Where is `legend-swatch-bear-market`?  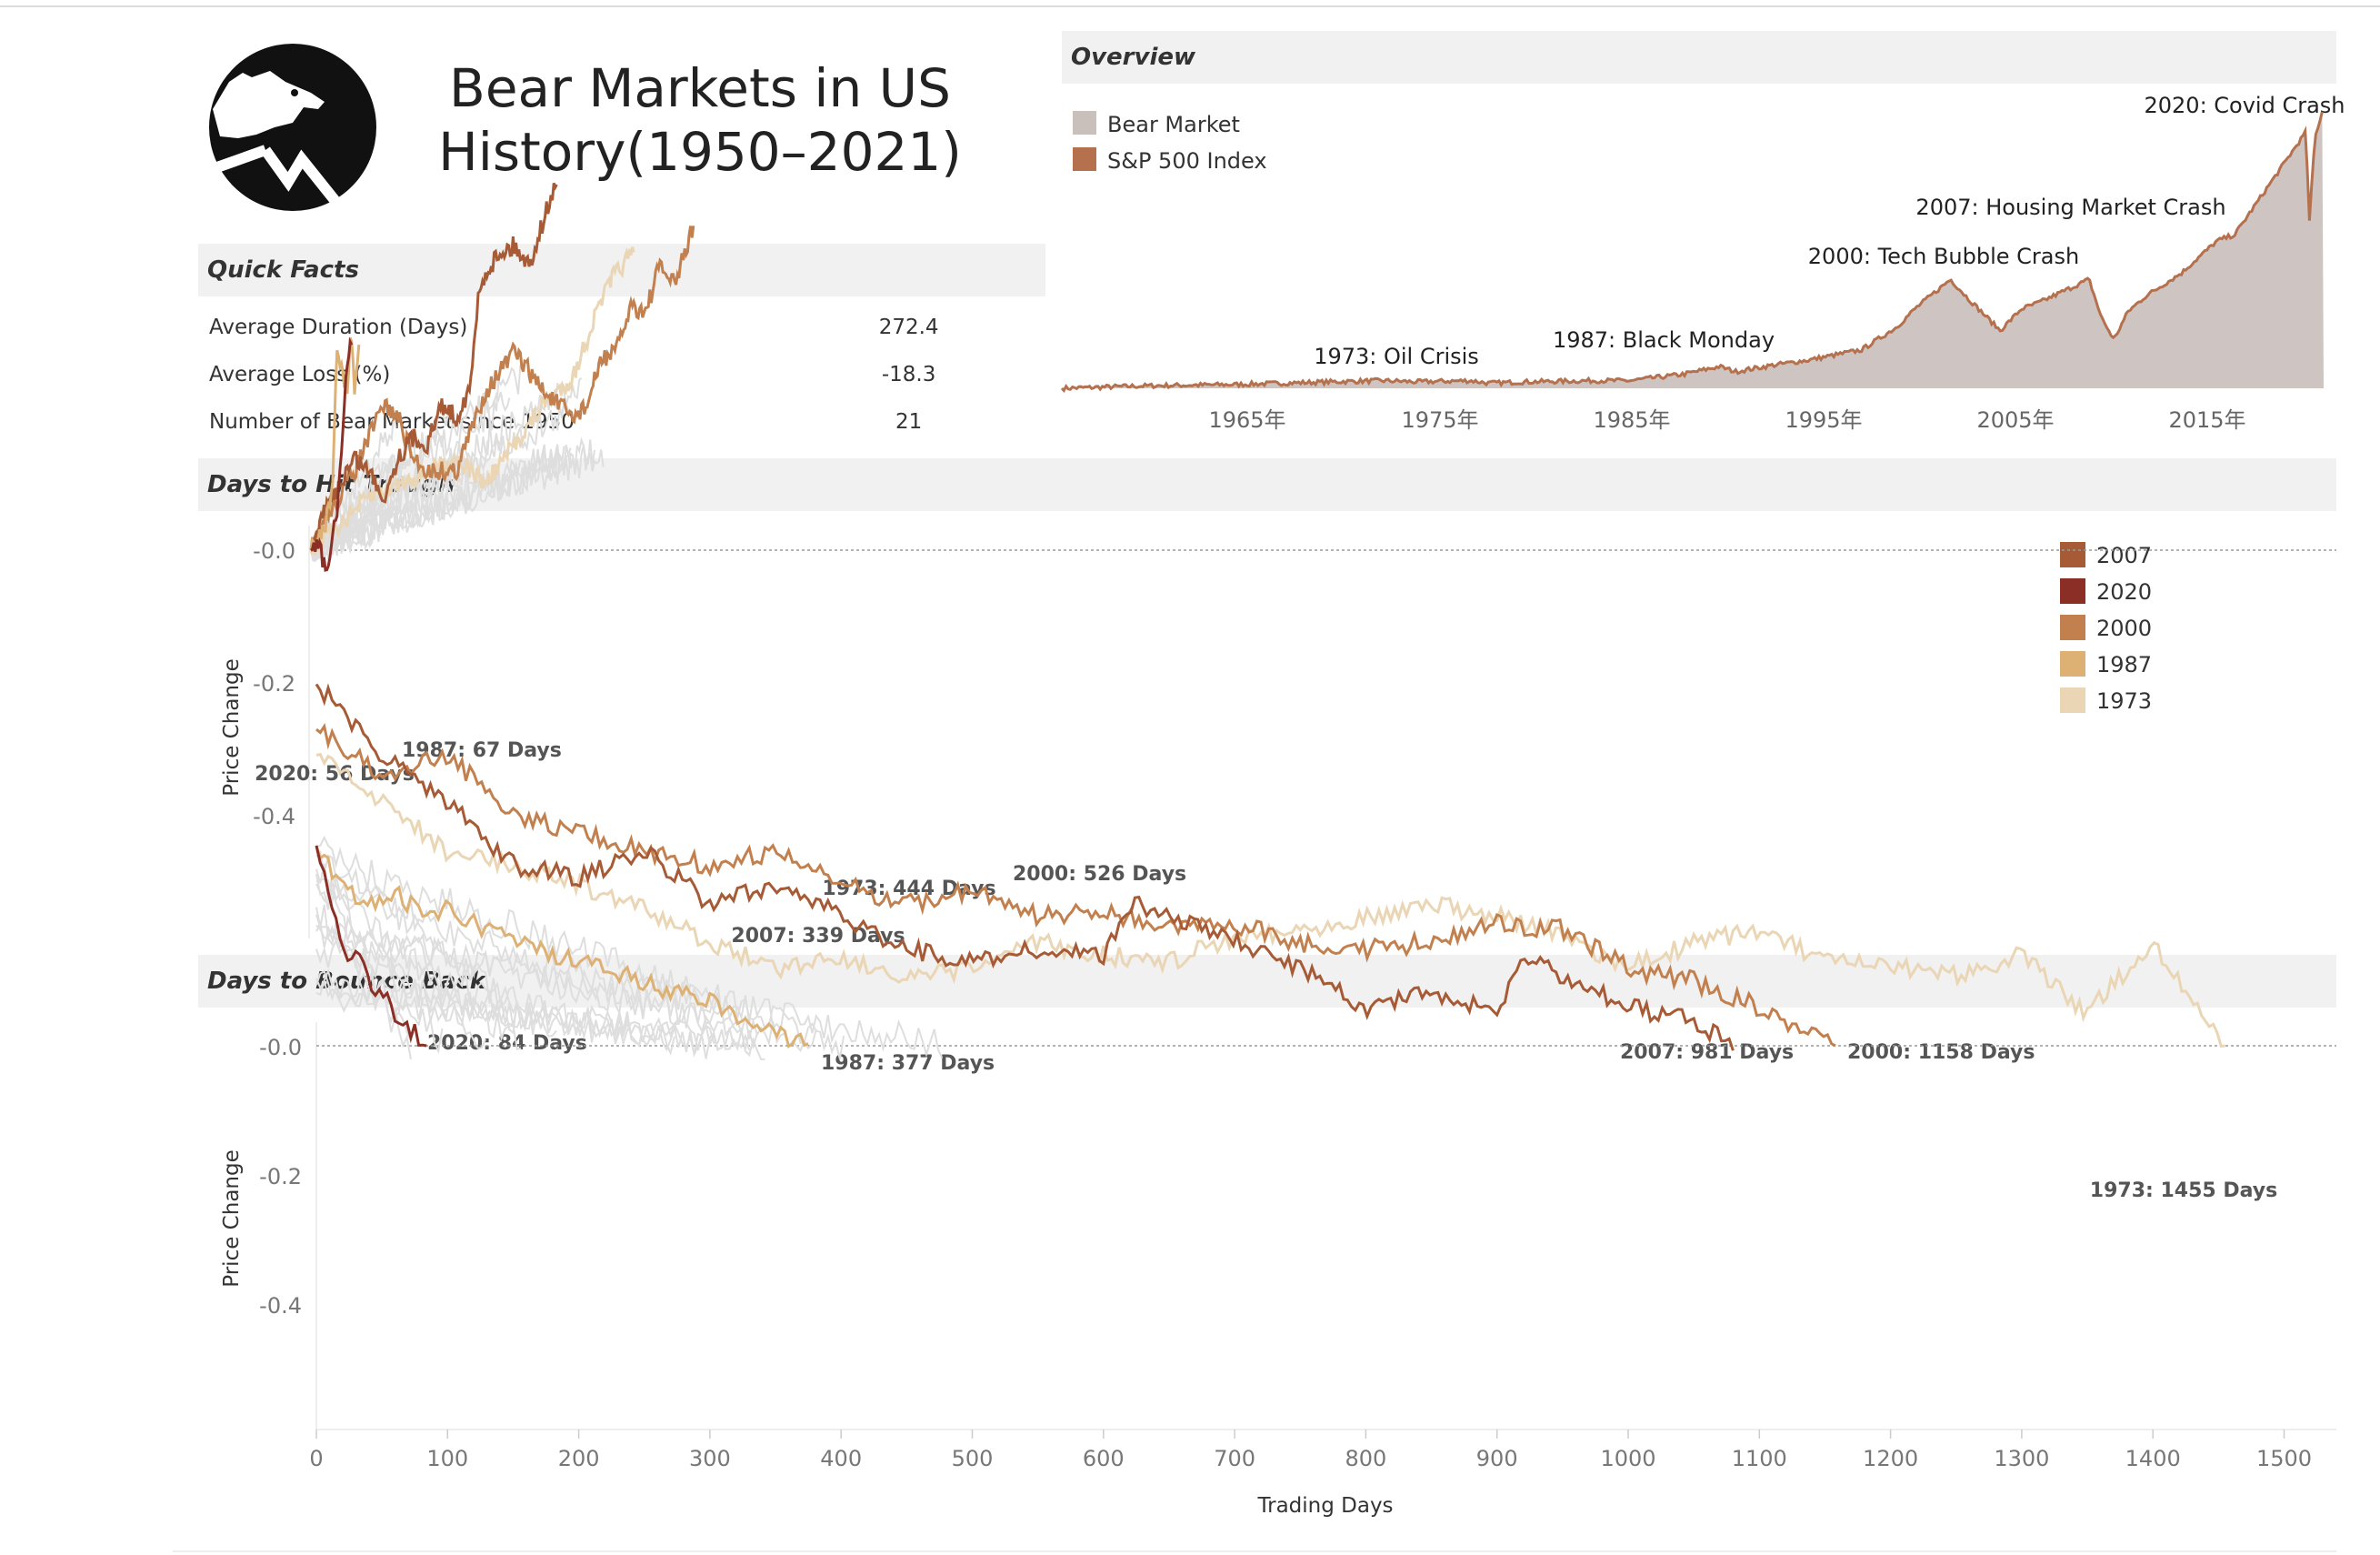 legend-swatch-bear-market is located at coordinates (1084, 123).